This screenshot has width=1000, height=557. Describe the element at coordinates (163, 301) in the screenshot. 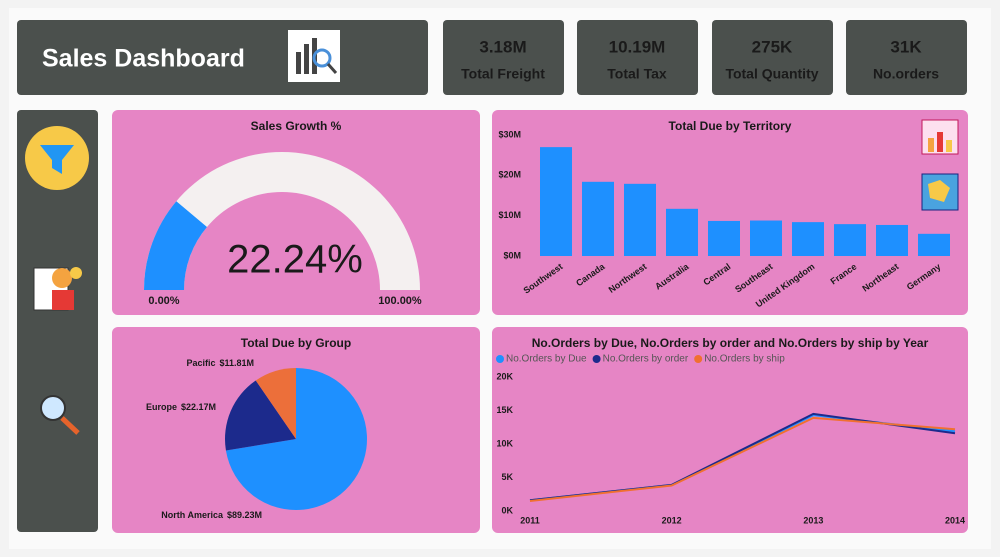

I see `gauge-tick-label: 0.00%` at that location.